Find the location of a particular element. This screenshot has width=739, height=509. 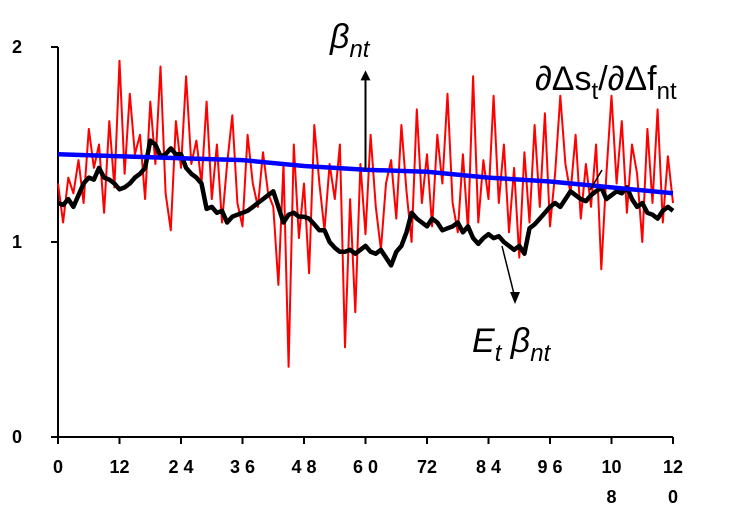

e-beta-label-sub2: nt is located at coordinates (540, 353).